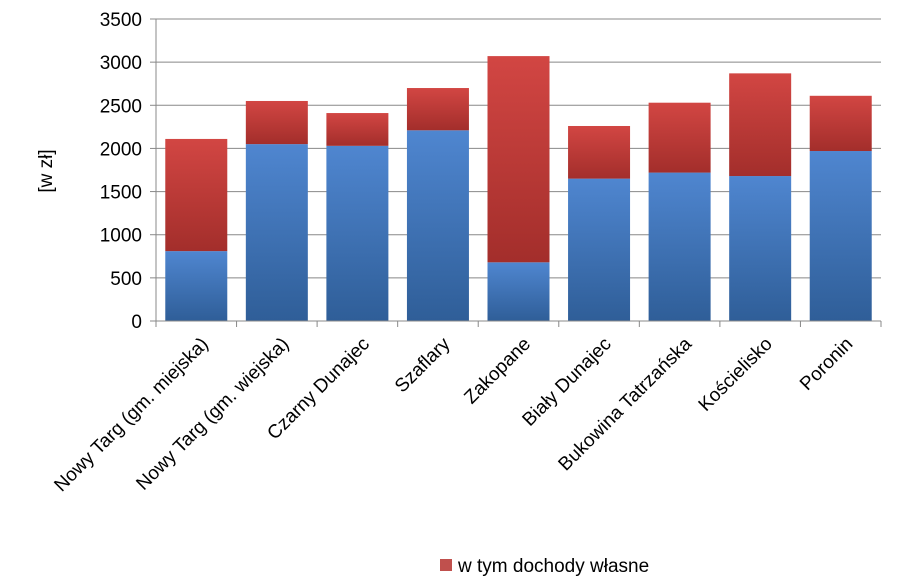 This screenshot has width=912, height=583. I want to click on x-category-label: Kościelisko, so click(736, 375).